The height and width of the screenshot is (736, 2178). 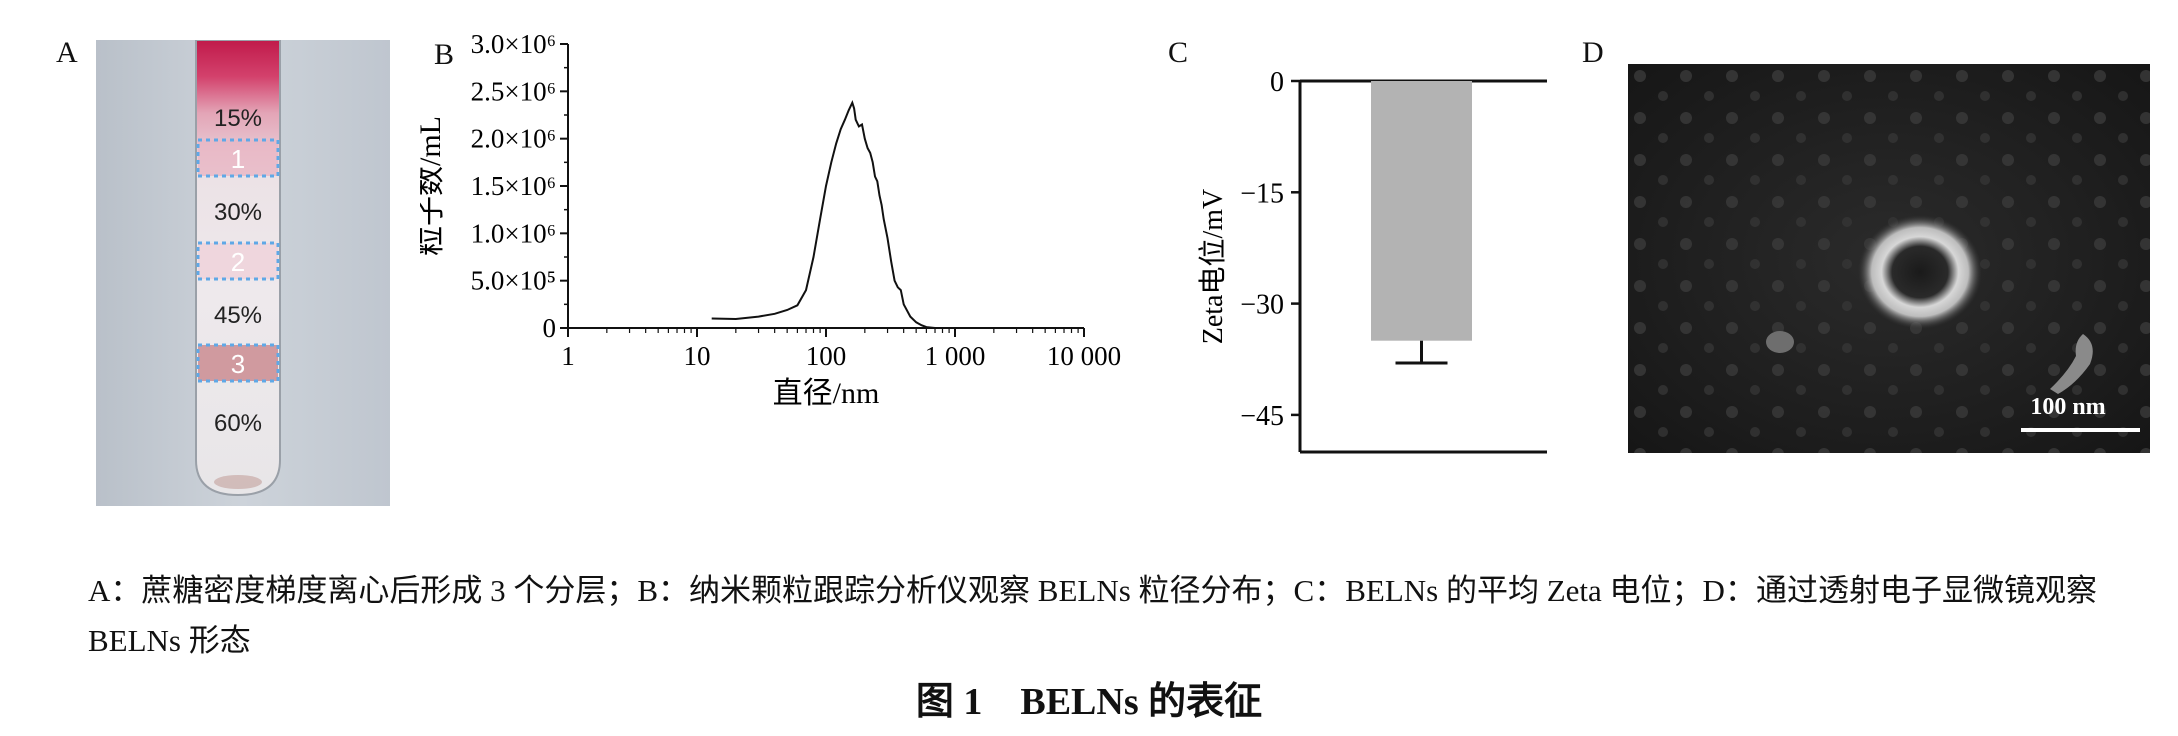 I want to click on y-axis-label: Zeta电位/mV, so click(x=1213, y=267).